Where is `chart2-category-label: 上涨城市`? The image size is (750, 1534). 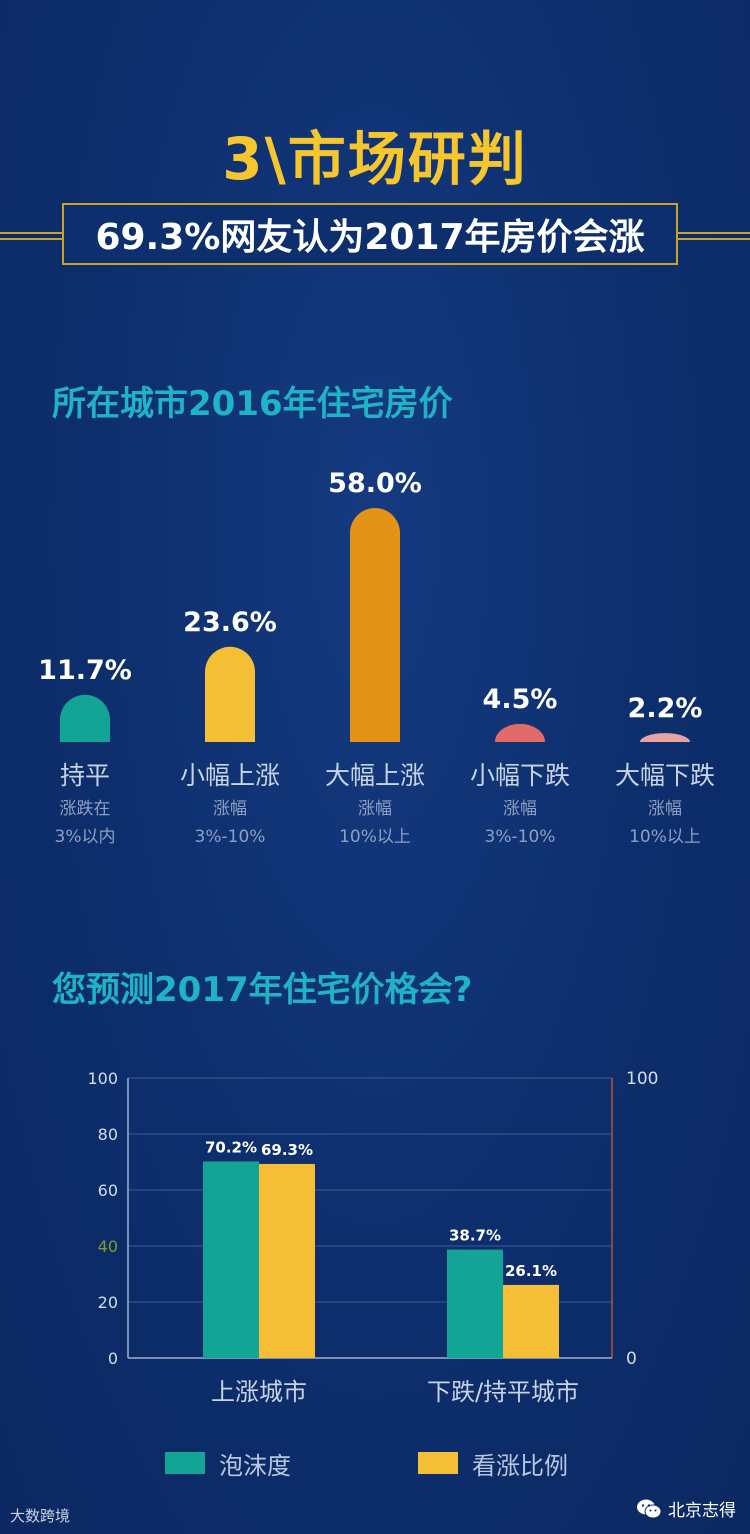 chart2-category-label: 上涨城市 is located at coordinates (259, 1392).